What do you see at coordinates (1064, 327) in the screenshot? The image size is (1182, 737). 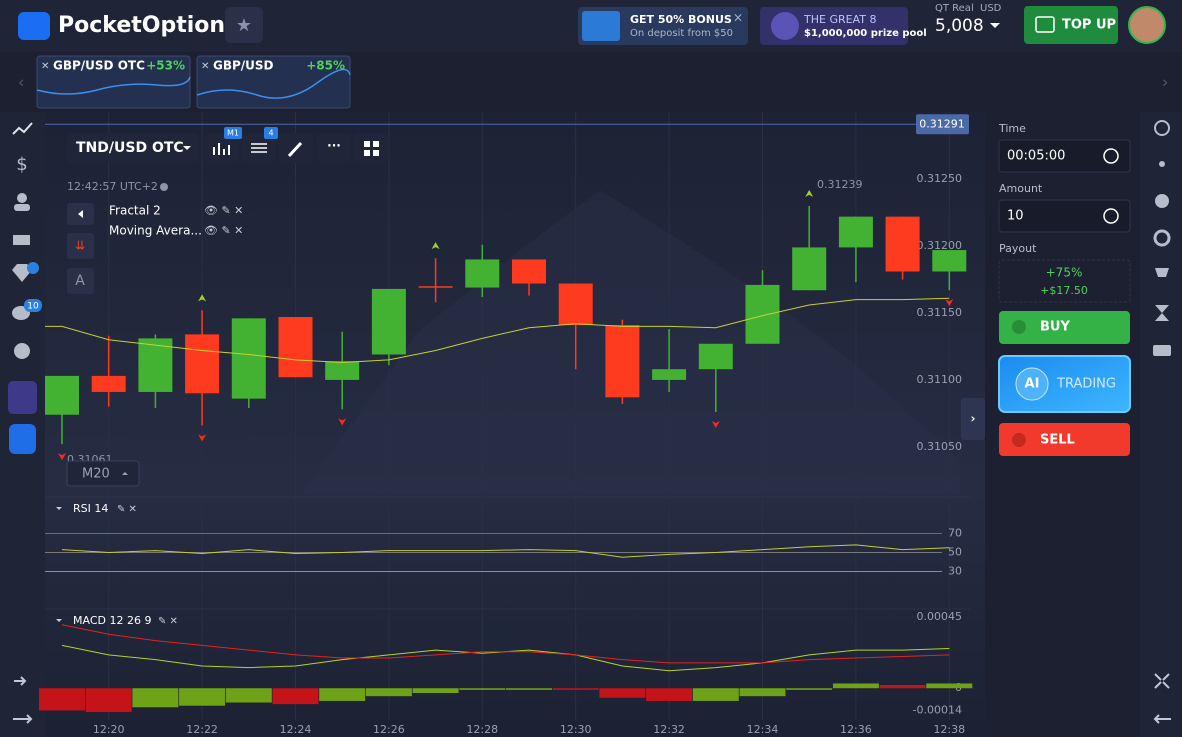 I see `buy-button` at bounding box center [1064, 327].